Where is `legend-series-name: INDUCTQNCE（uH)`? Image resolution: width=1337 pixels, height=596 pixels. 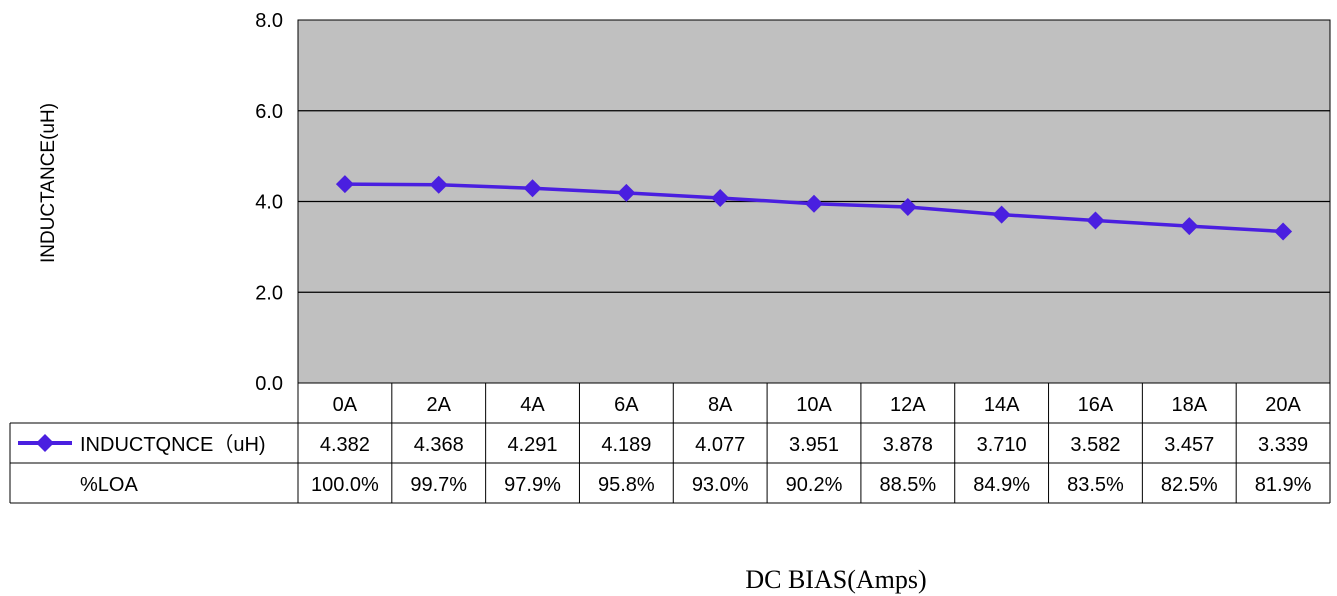 legend-series-name: INDUCTQNCE（uH) is located at coordinates (173, 444).